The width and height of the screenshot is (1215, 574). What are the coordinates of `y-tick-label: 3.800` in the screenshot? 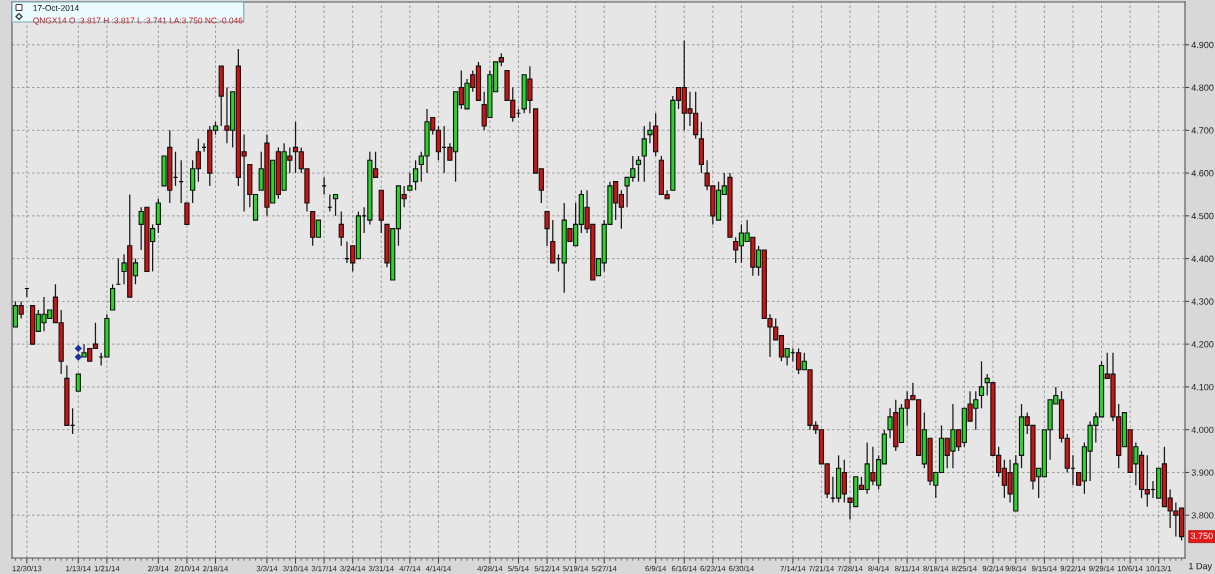 It's located at (1202, 515).